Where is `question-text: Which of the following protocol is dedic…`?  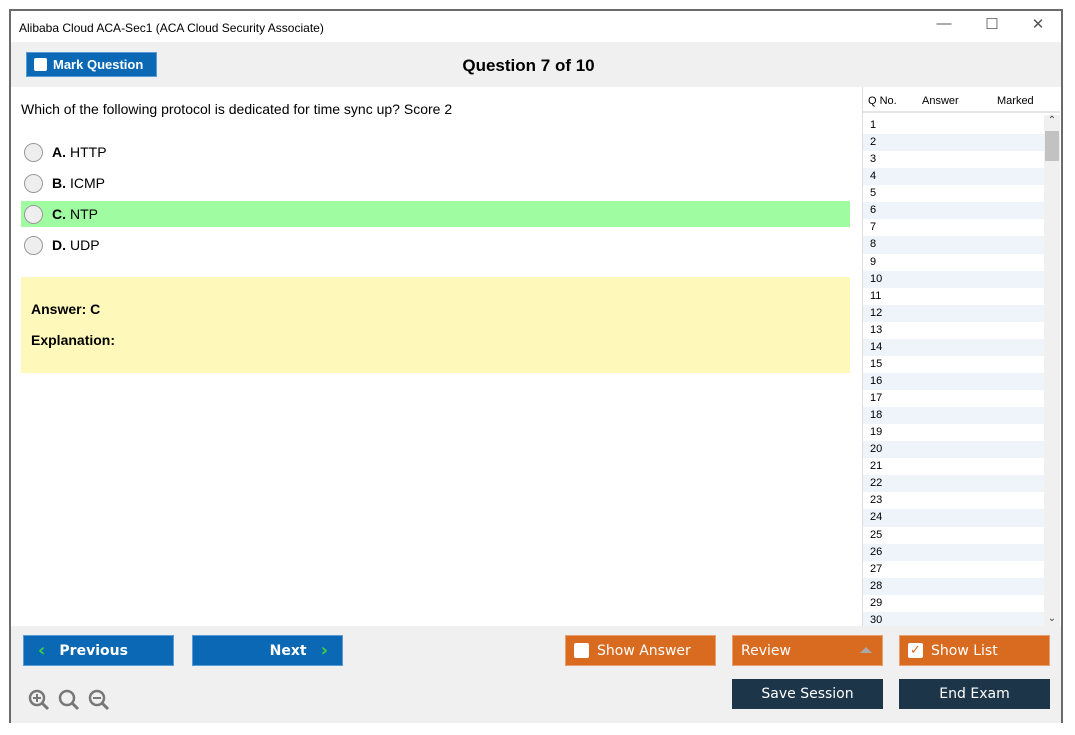 question-text: Which of the following protocol is dedic… is located at coordinates (237, 109).